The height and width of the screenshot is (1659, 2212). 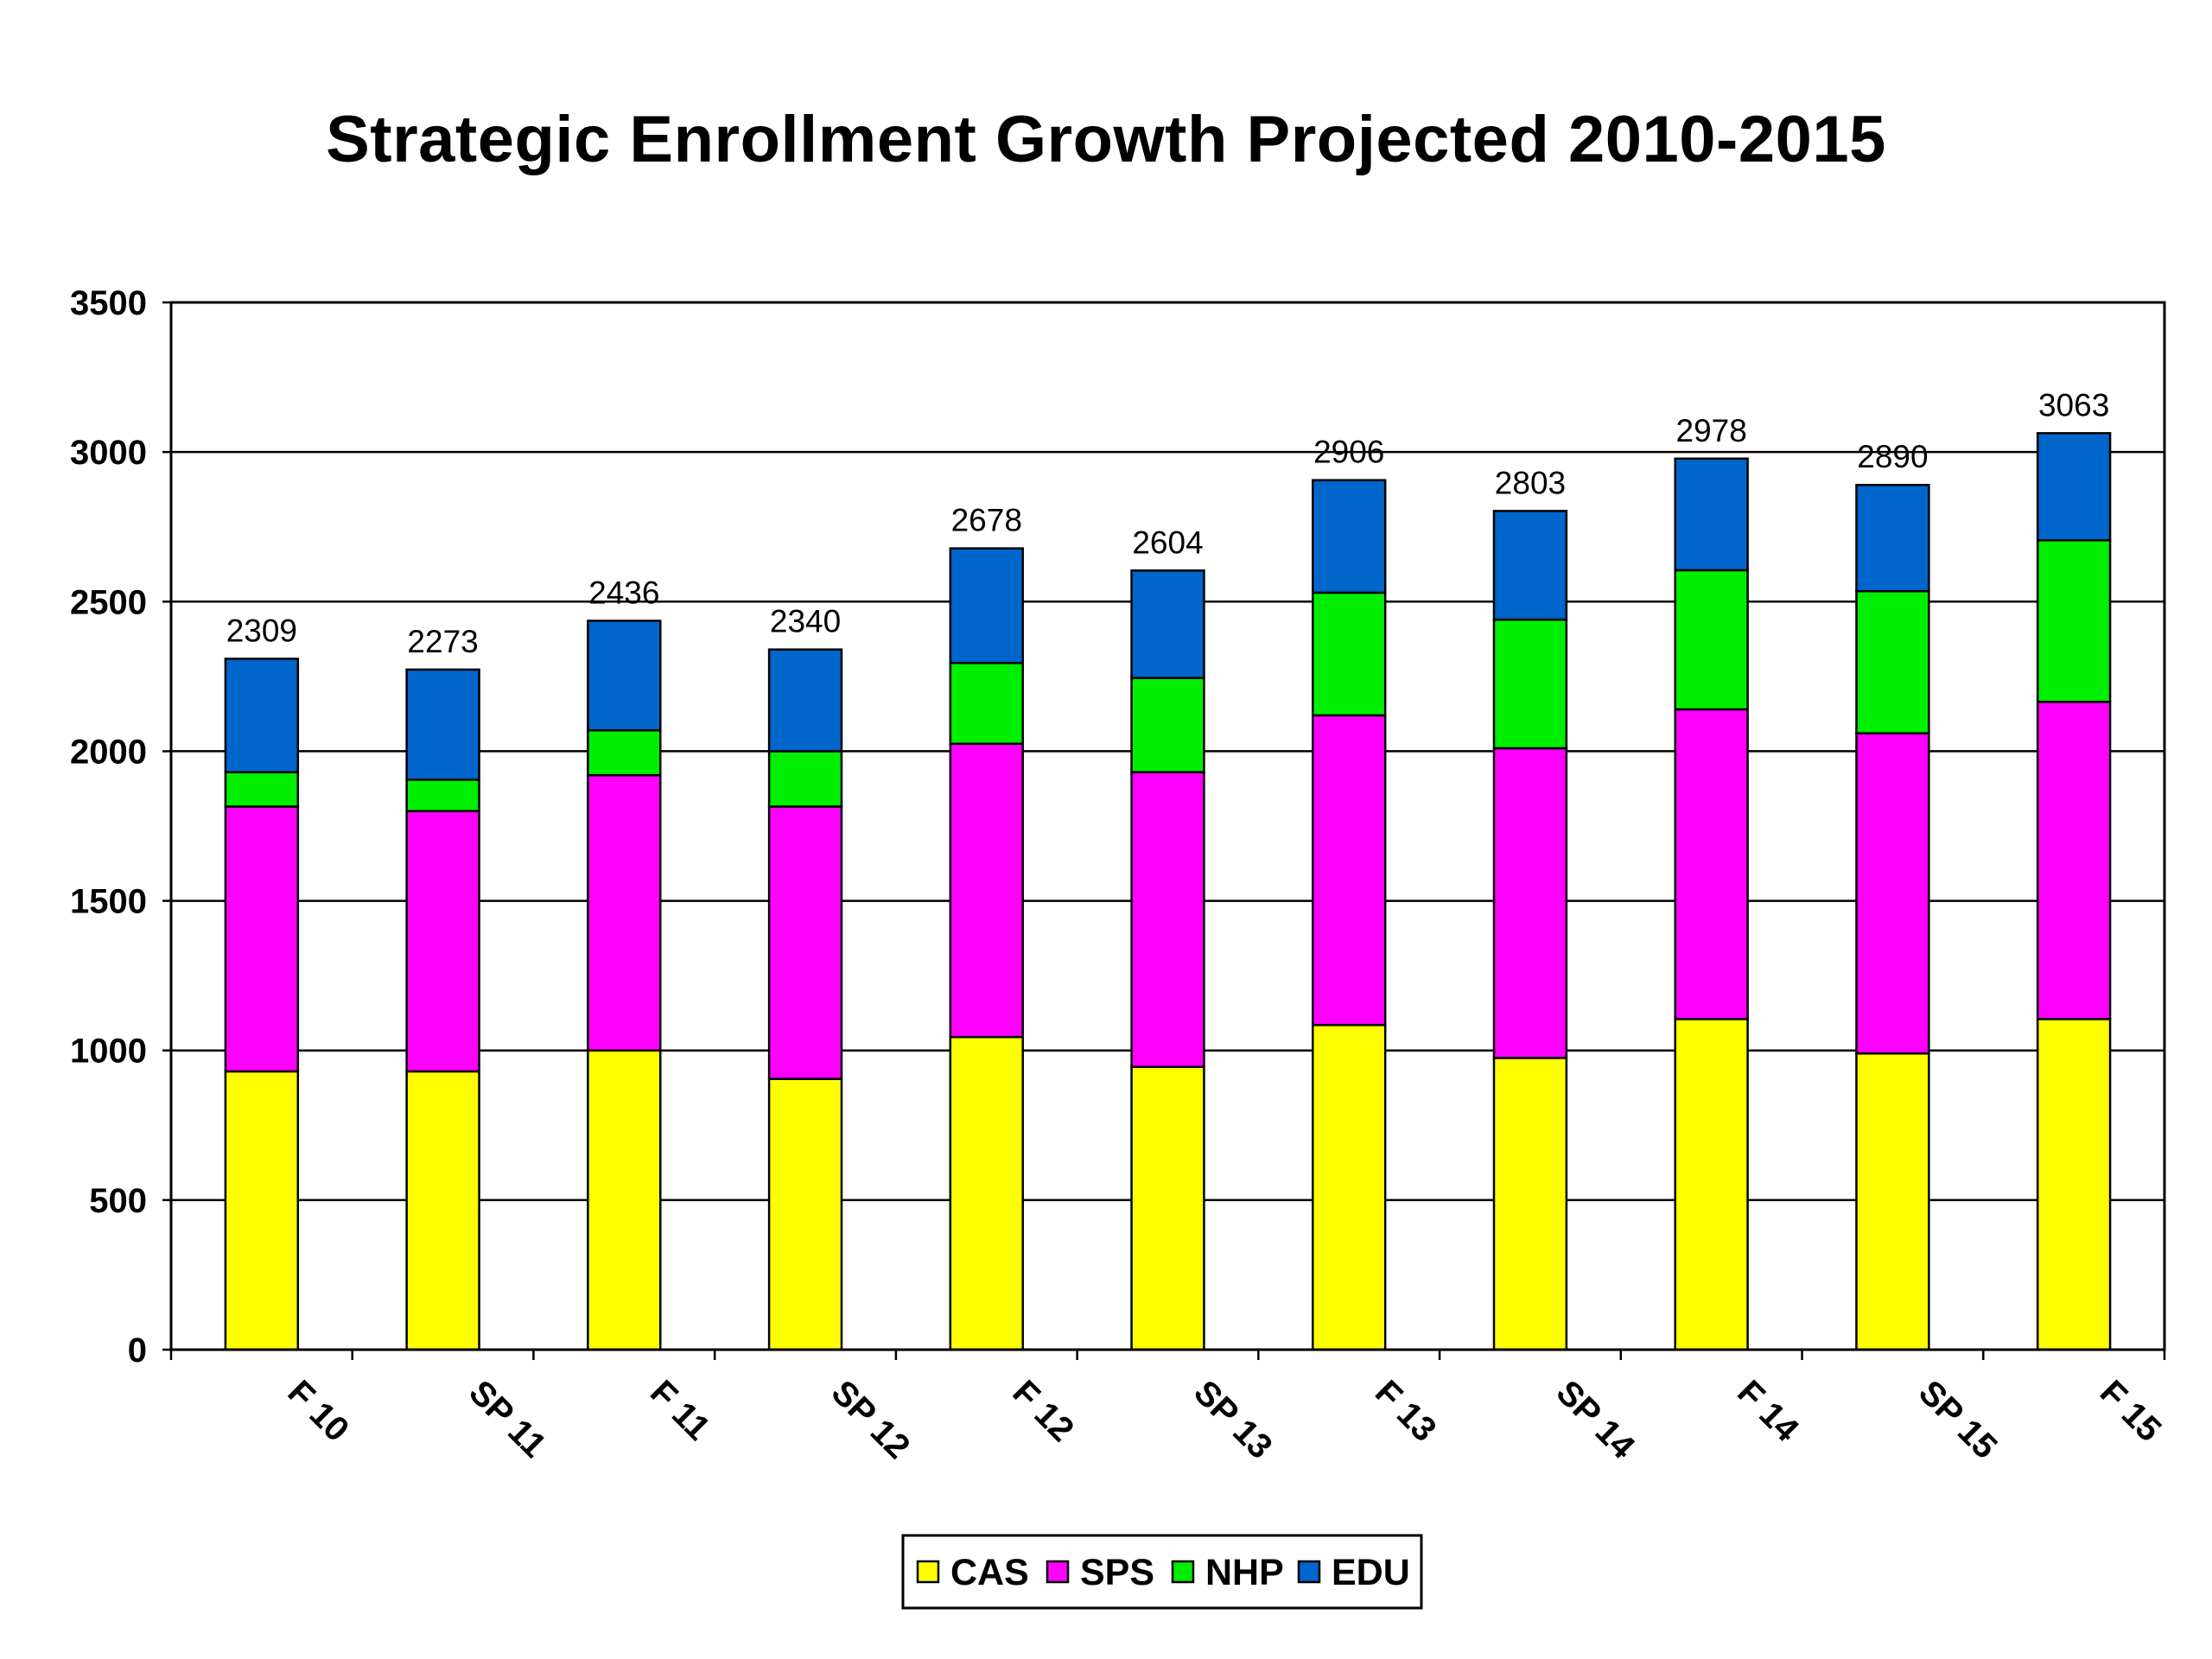 I want to click on legend-label-sps: SPS, so click(x=1117, y=1572).